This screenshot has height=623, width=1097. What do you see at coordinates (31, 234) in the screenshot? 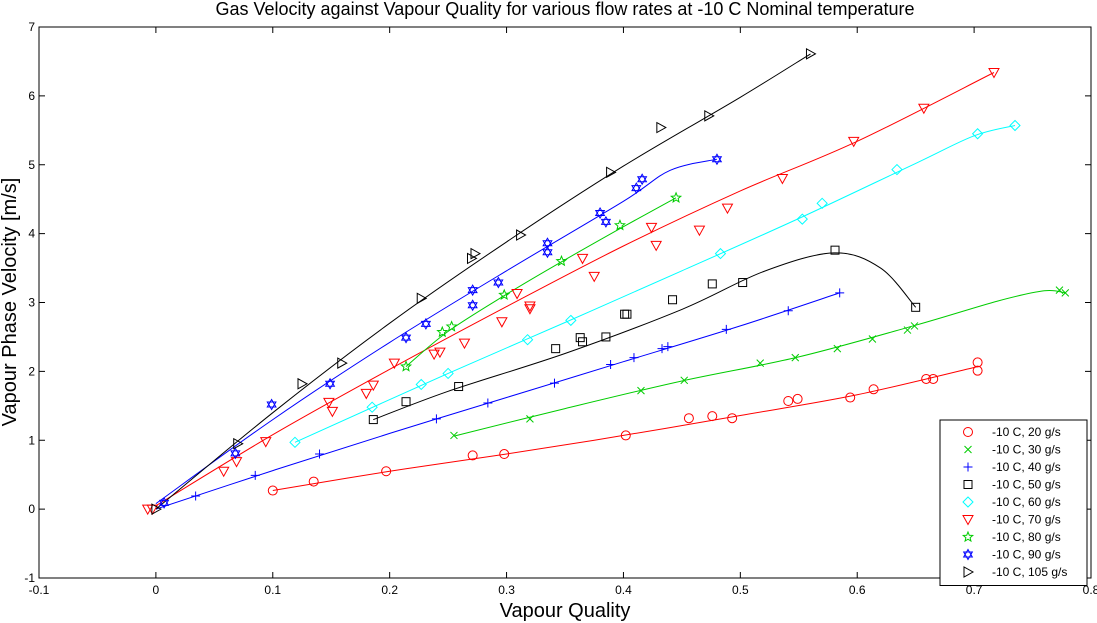
I see `y-tick-label: 4` at bounding box center [31, 234].